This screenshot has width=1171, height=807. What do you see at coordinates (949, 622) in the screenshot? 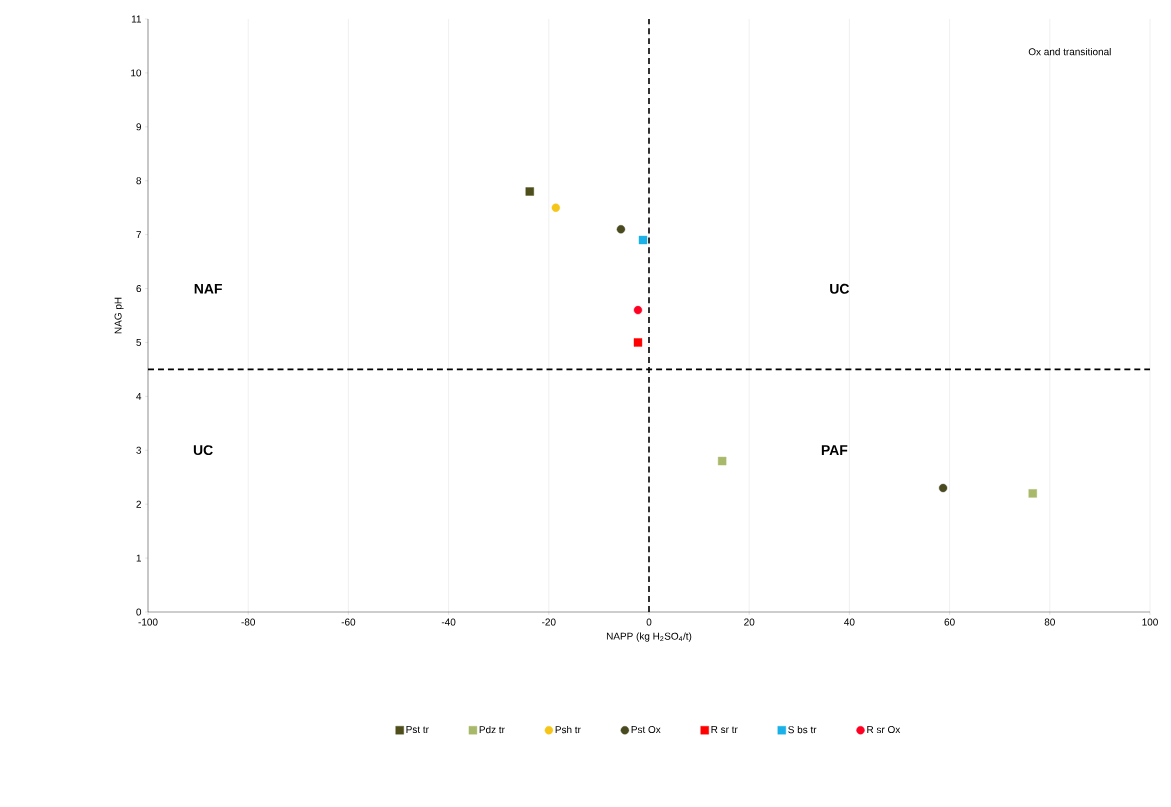
I see `x-tick-label: 60` at bounding box center [949, 622].